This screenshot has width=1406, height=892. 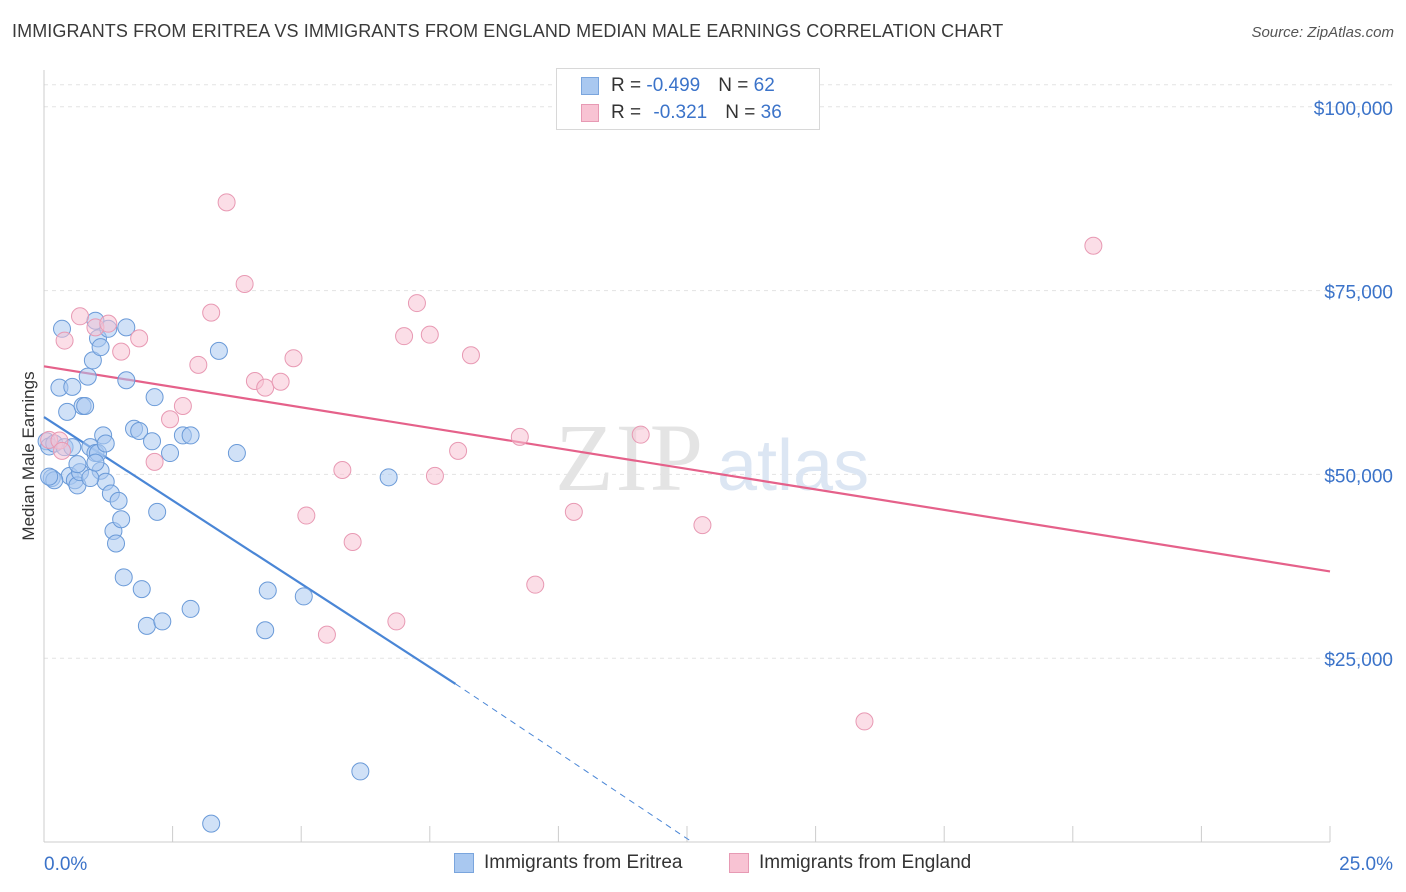 What do you see at coordinates (865, 862) in the screenshot?
I see `legend-label-england: Immigrants from England` at bounding box center [865, 862].